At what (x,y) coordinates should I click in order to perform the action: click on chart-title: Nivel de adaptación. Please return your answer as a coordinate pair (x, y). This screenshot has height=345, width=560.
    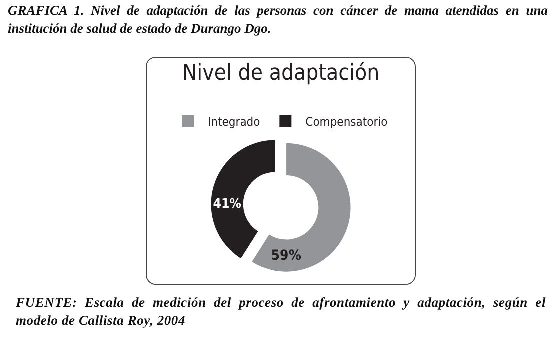
    Looking at the image, I should click on (281, 73).